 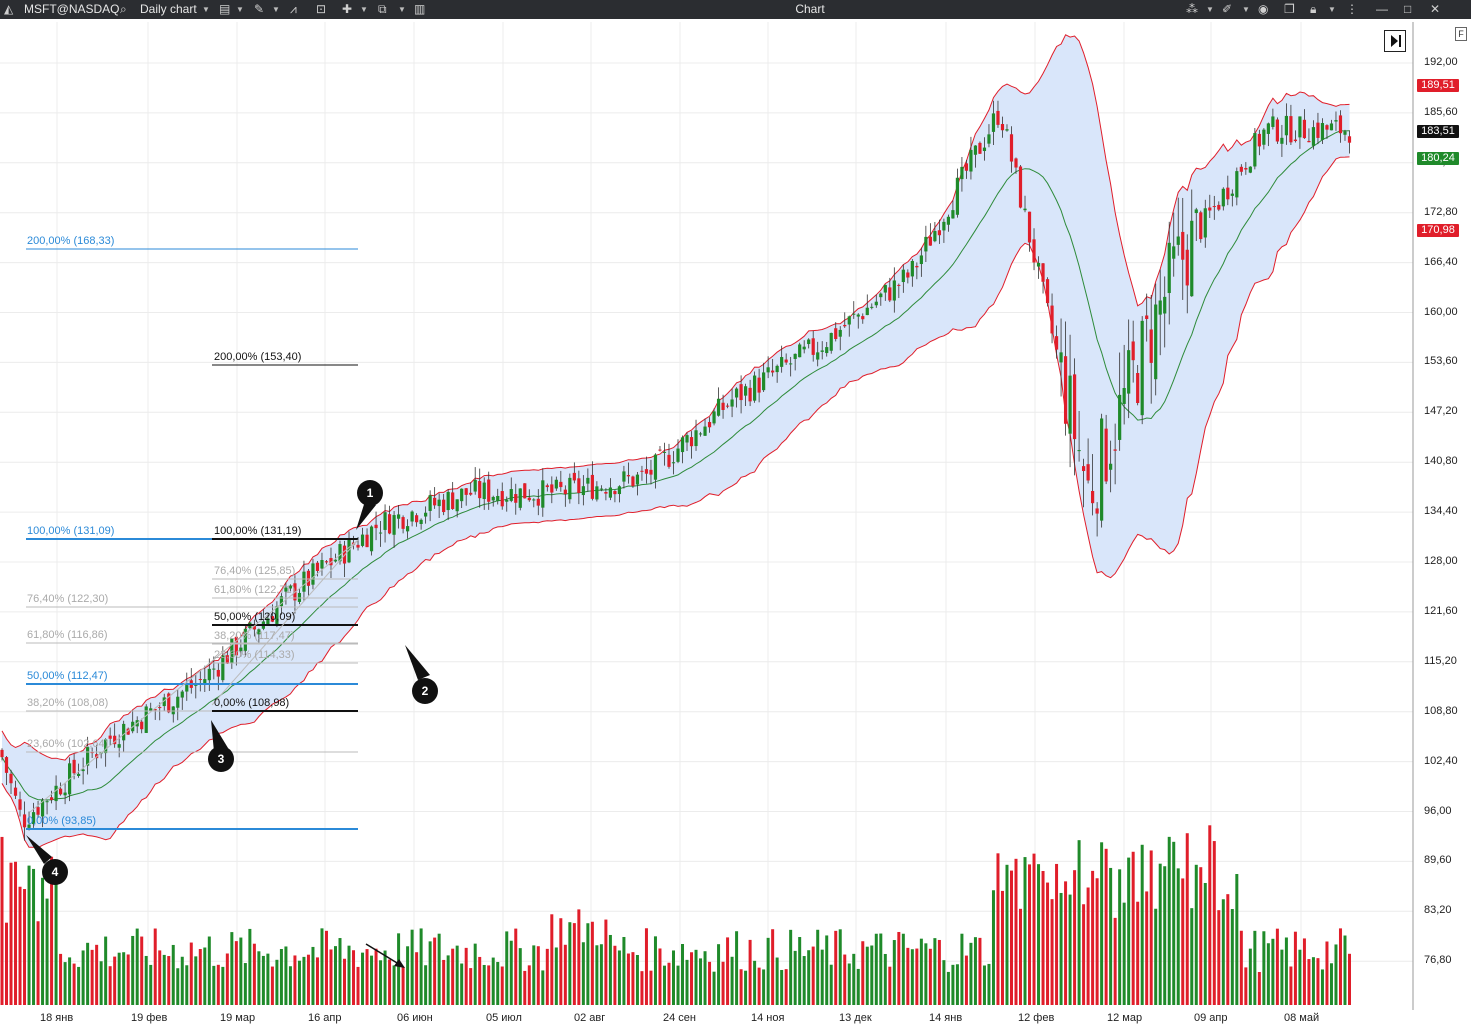 I want to click on clone-icon: ❐, so click(x=1289, y=9).